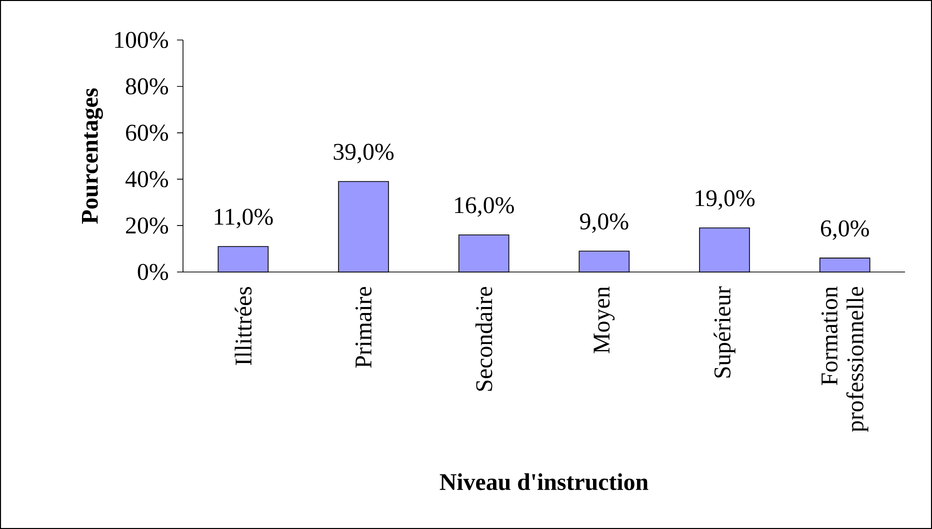 This screenshot has width=932, height=529. Describe the element at coordinates (484, 207) in the screenshot. I see `data-label: 16,0%` at that location.